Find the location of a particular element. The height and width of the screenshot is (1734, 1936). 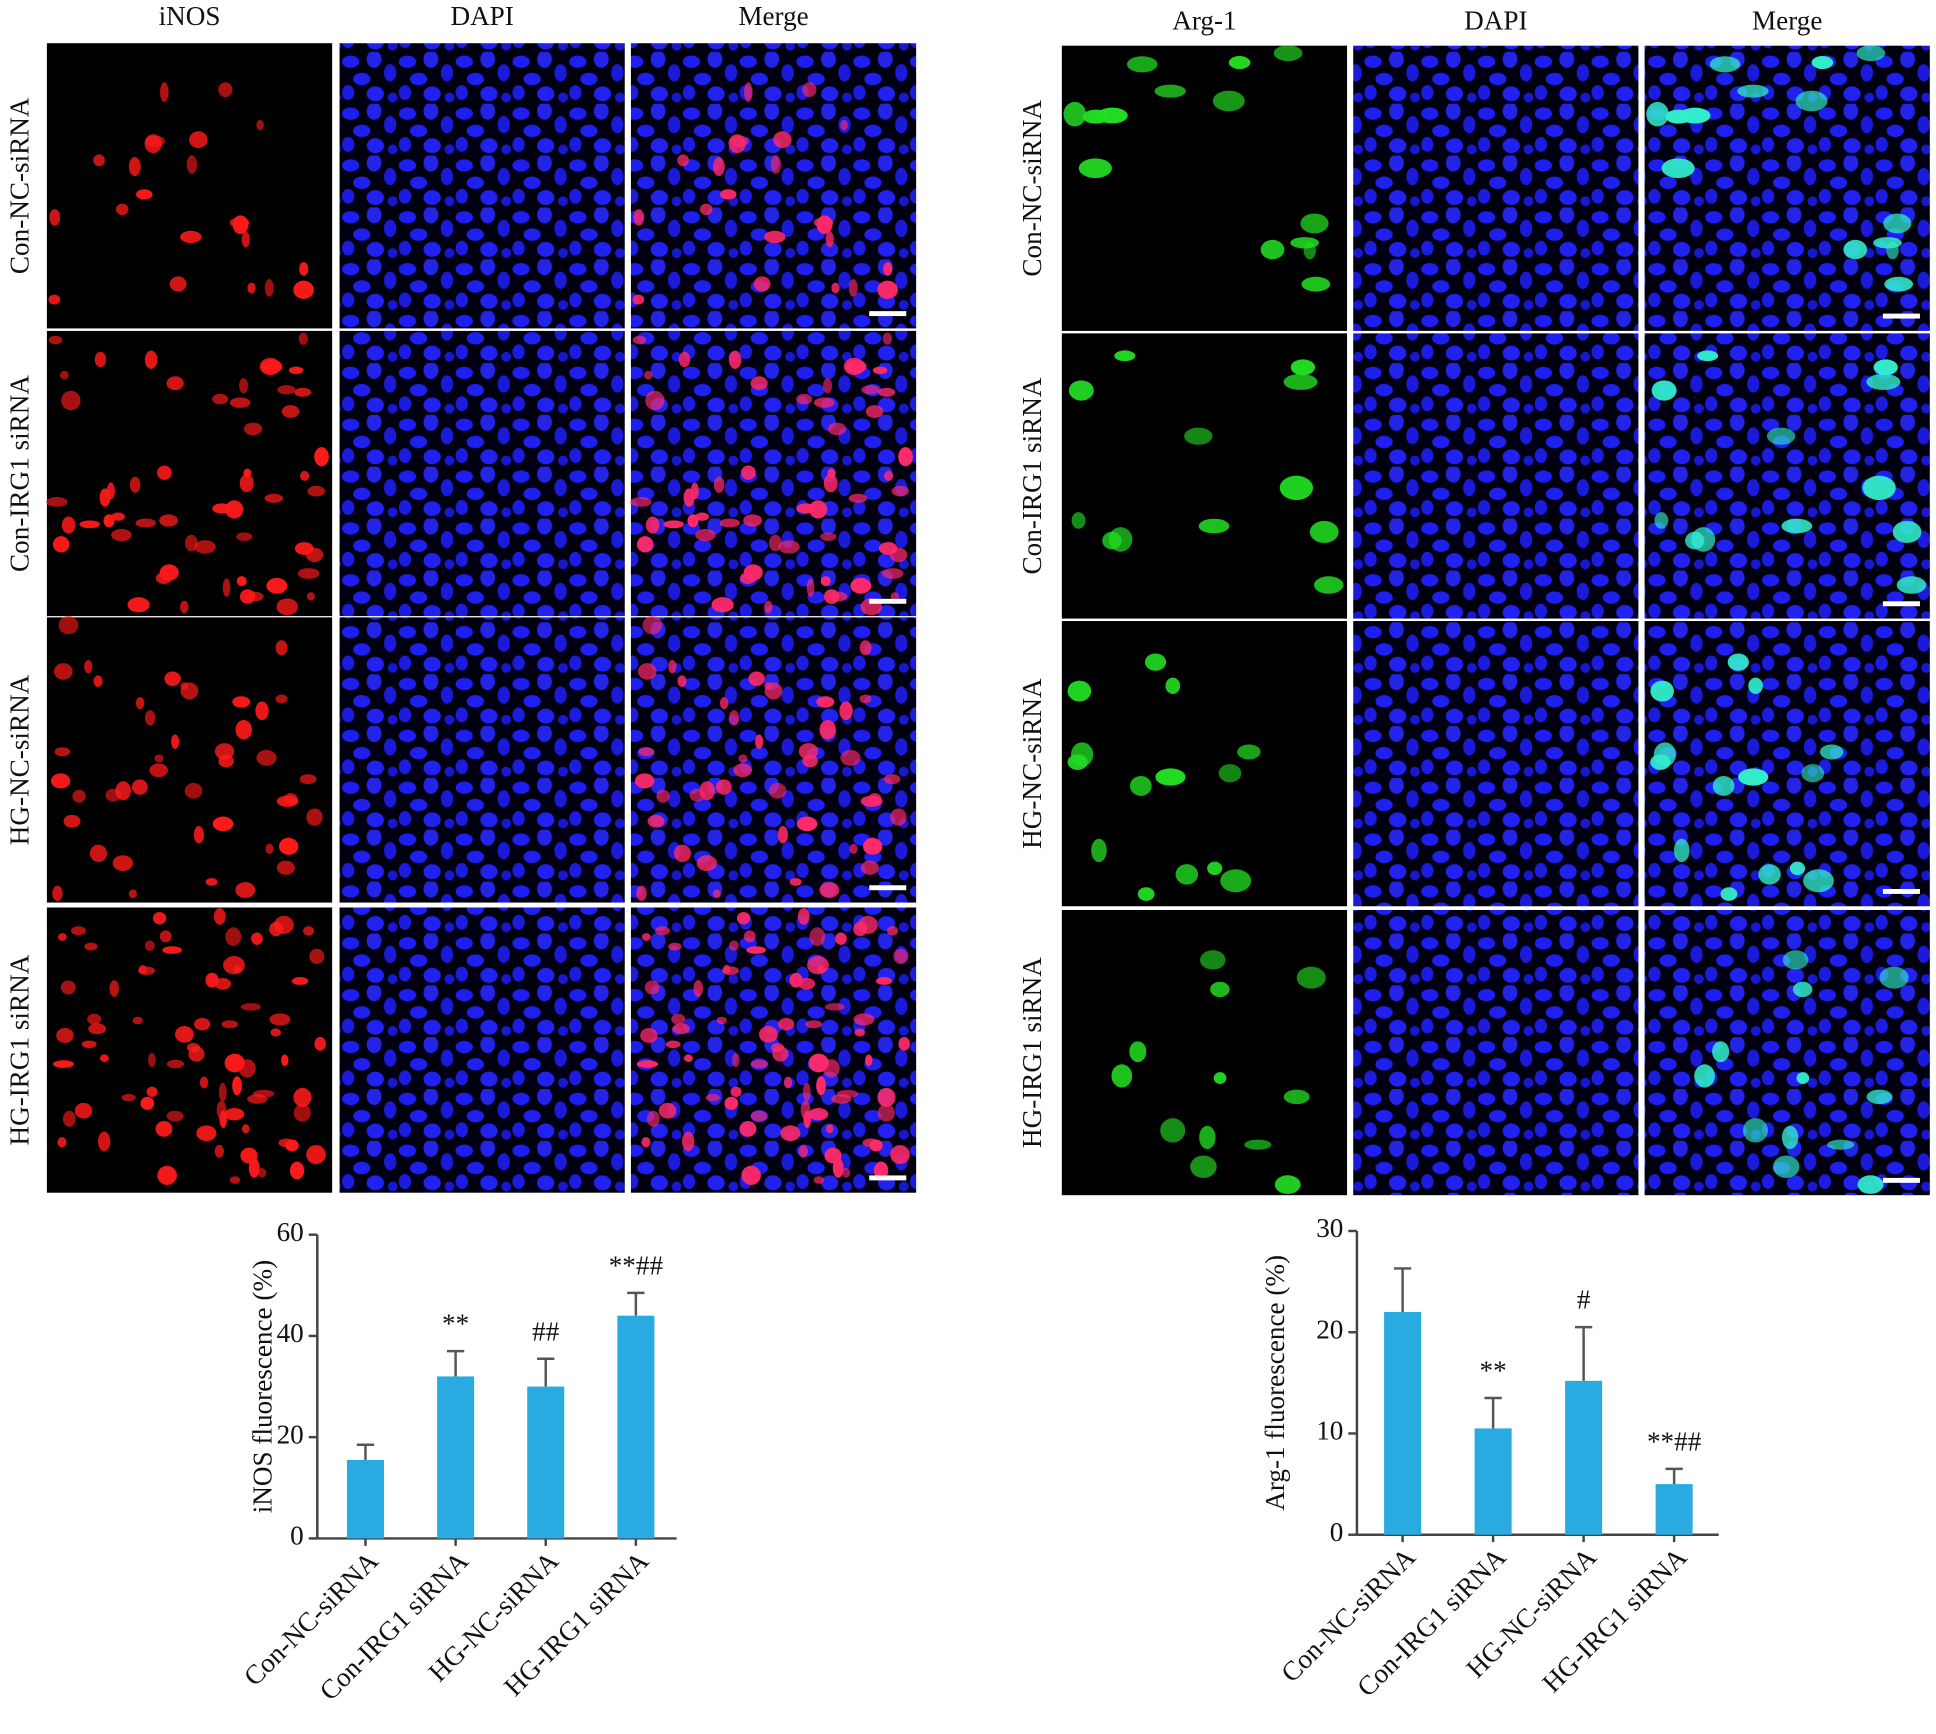

y-tick-label: 0 is located at coordinates (297, 1536).